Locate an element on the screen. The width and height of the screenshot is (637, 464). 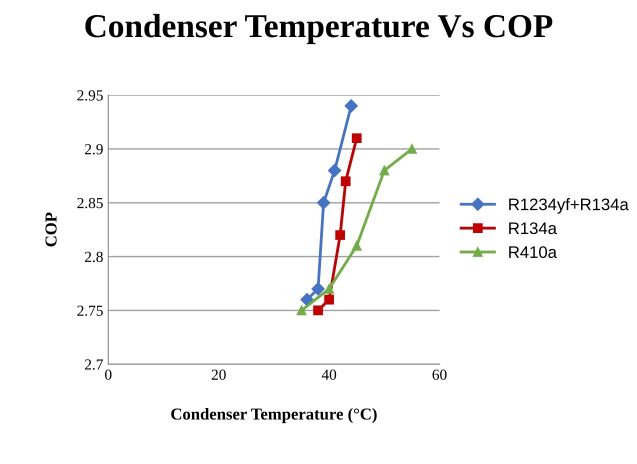
legend-label: R1234yf+R134a is located at coordinates (569, 206).